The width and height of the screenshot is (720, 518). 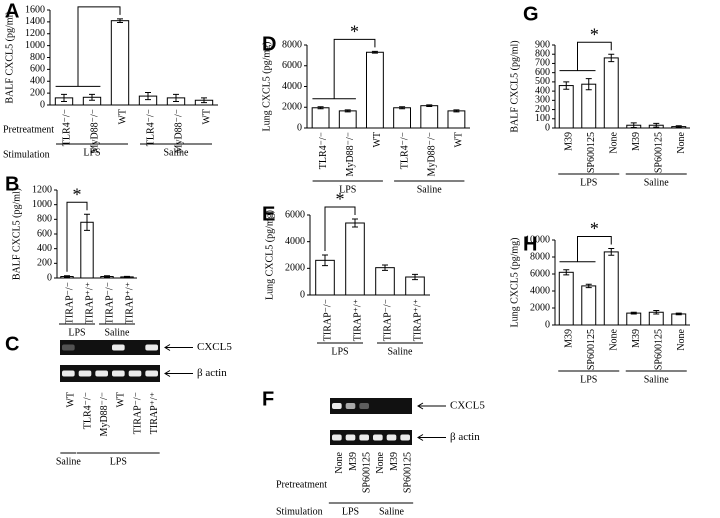 I want to click on y-tick-label: 1600, so click(x=35, y=9).